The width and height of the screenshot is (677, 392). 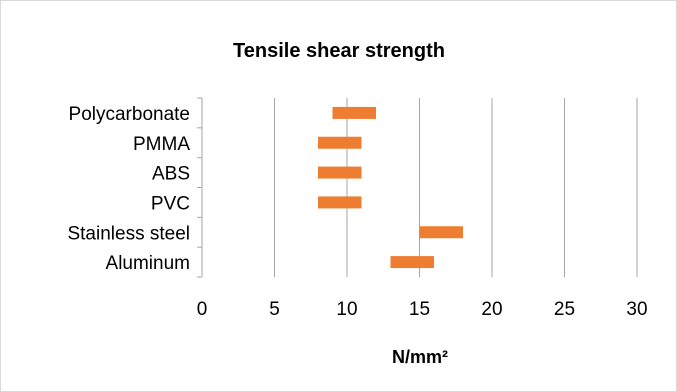 I want to click on x-tick-label: 10, so click(x=346, y=309).